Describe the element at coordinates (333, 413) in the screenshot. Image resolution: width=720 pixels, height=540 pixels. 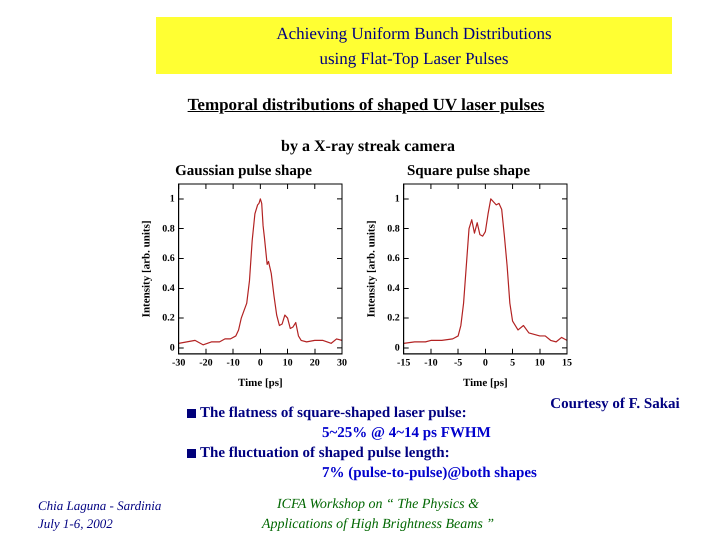
I see `text: The flatness of square-shaped laser pulse:` at that location.